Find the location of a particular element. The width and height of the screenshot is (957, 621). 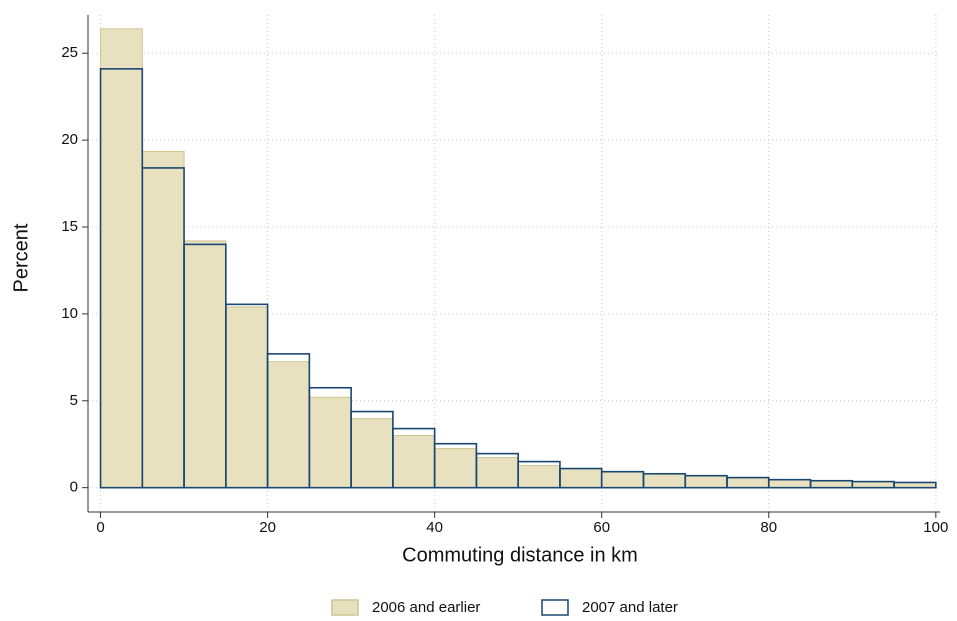

y-tick-label: 10 is located at coordinates (69, 313).